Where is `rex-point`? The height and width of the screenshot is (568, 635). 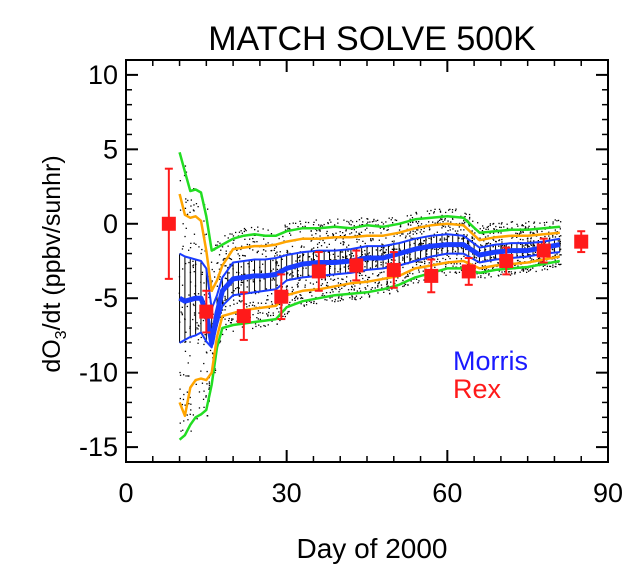
rex-point is located at coordinates (581, 241).